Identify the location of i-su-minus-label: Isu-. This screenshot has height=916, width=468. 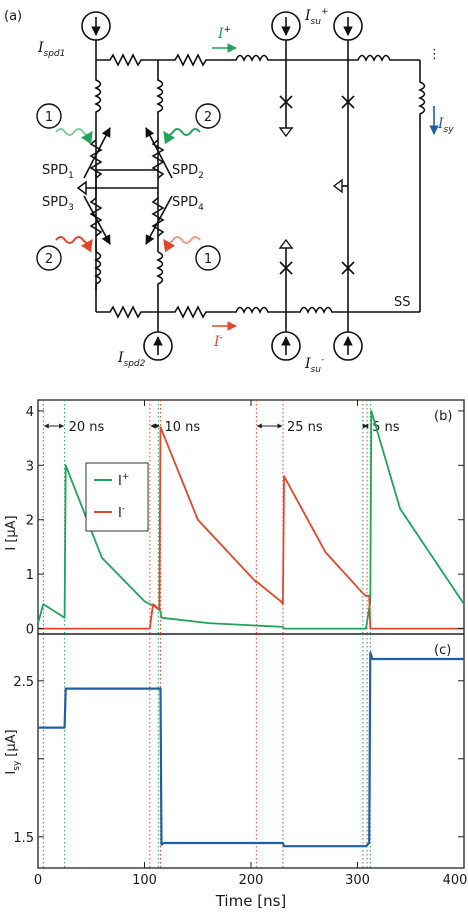
(314, 365).